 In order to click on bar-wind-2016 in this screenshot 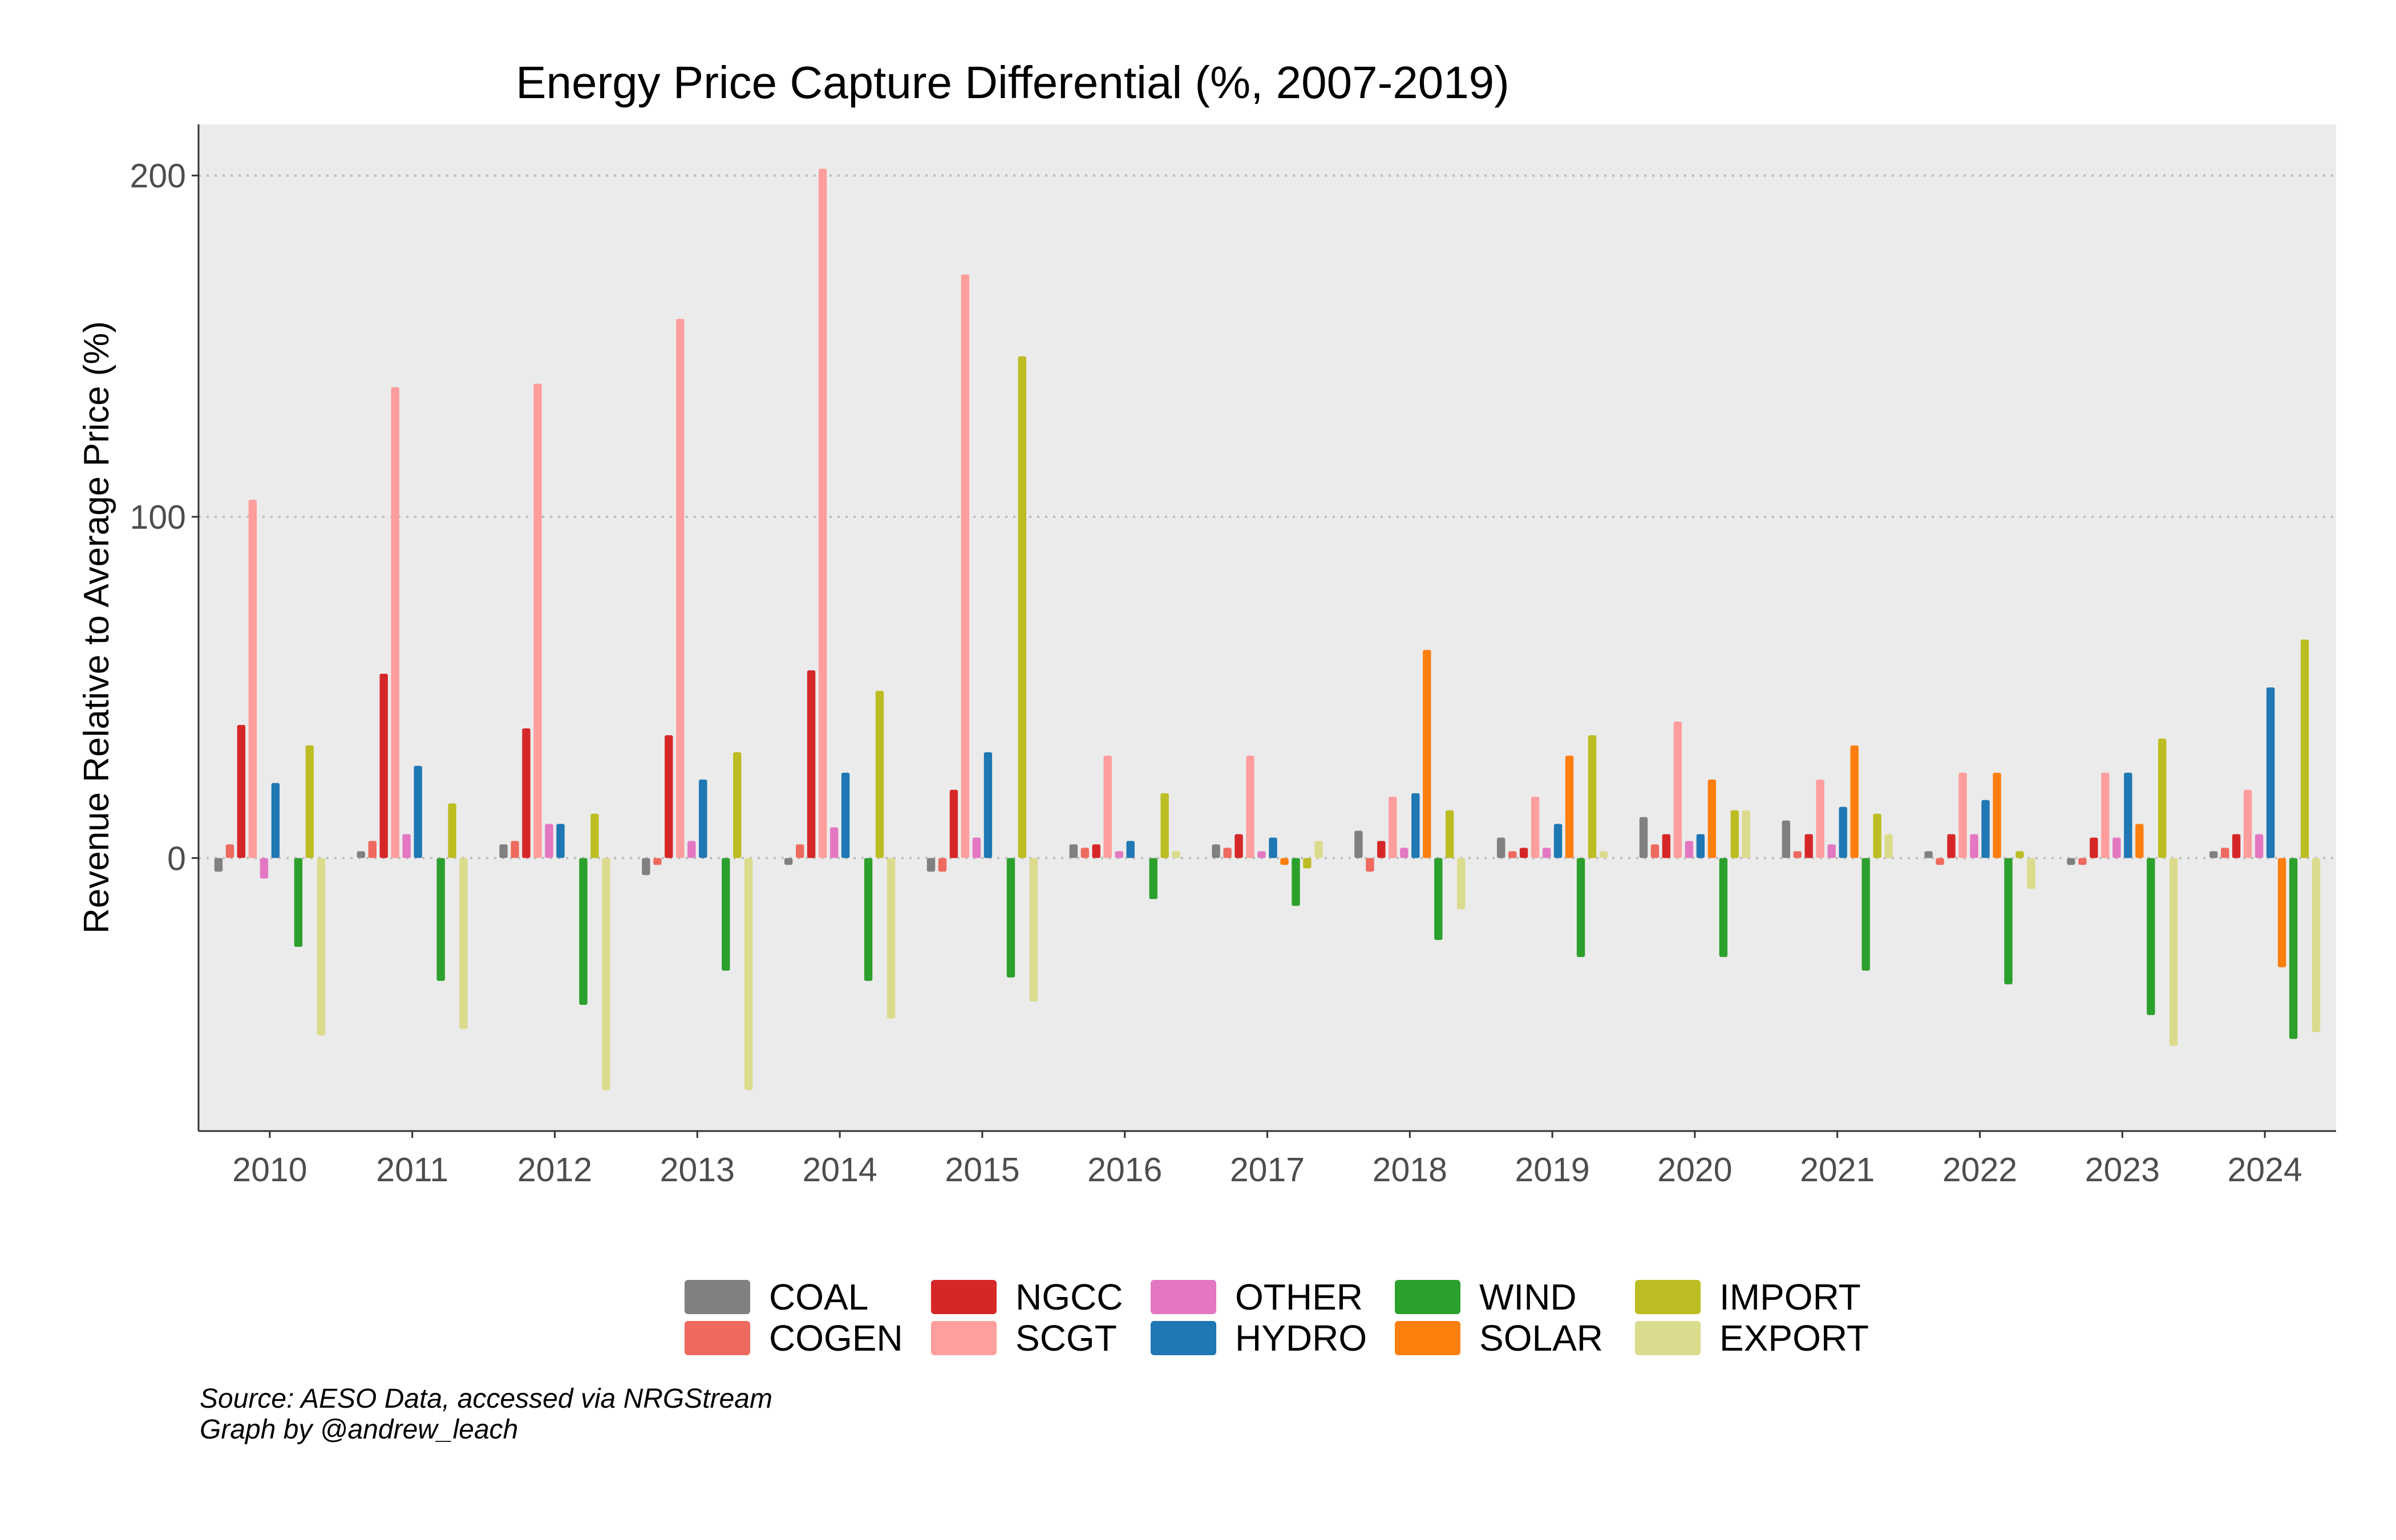, I will do `click(1153, 879)`.